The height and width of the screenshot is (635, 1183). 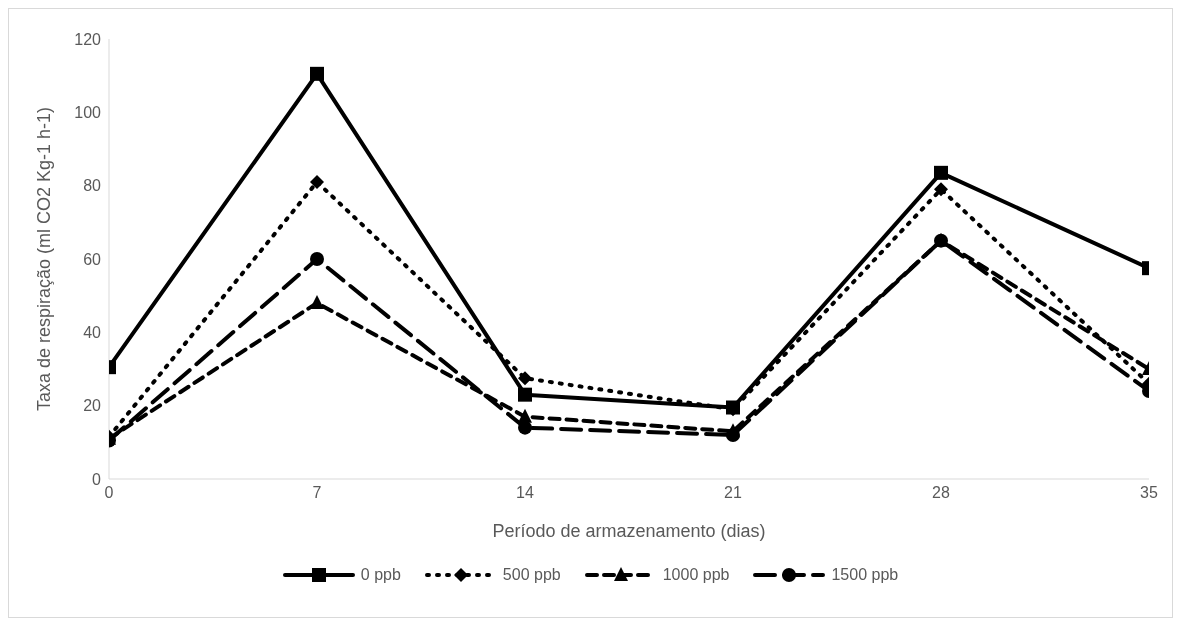 What do you see at coordinates (92, 333) in the screenshot?
I see `y-tick-label: 40` at bounding box center [92, 333].